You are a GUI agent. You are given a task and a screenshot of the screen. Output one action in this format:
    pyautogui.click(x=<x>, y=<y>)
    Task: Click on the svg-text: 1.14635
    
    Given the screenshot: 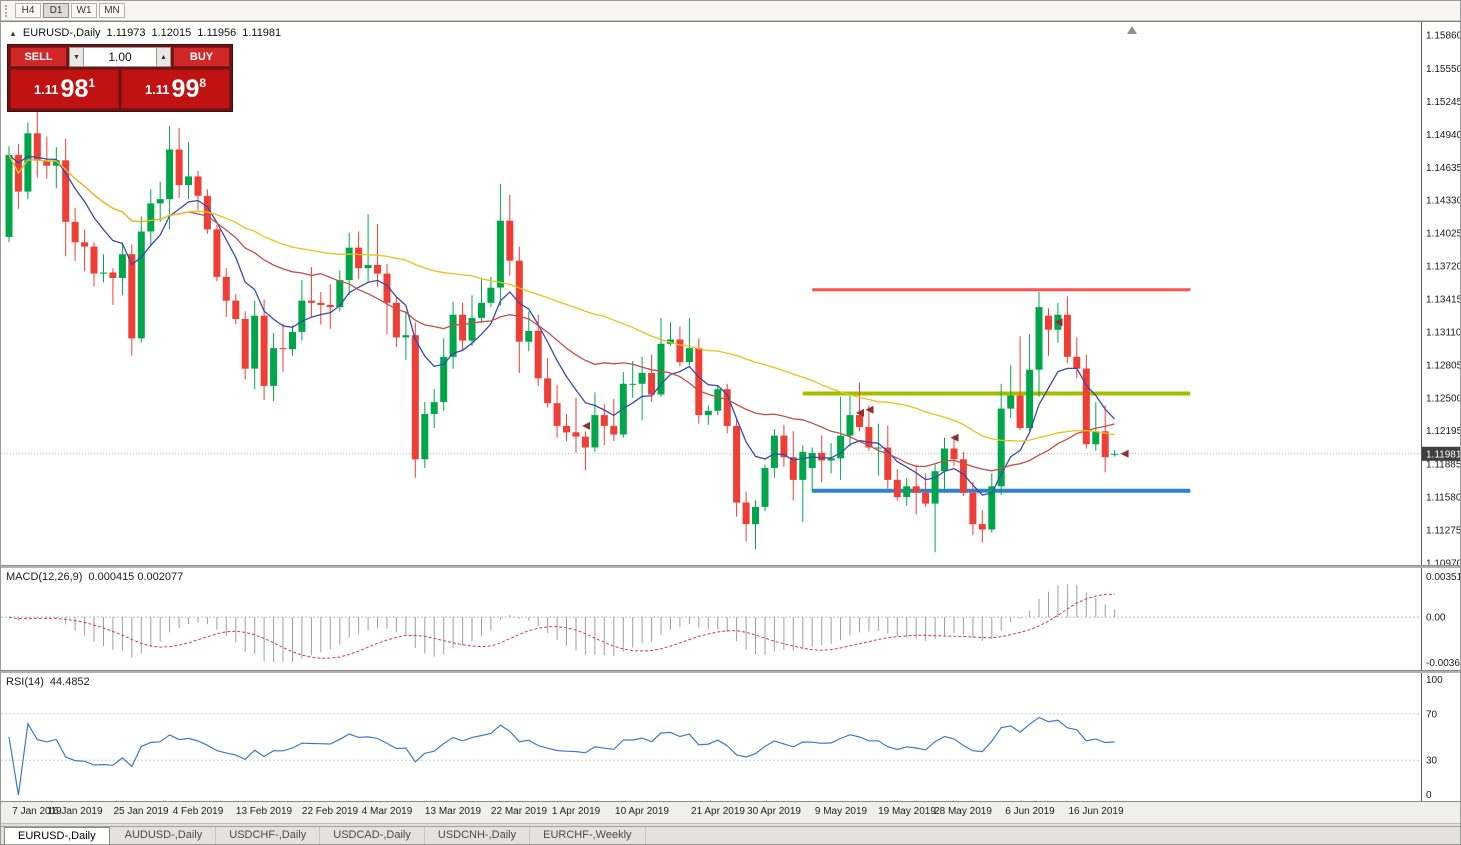 What is the action you would take?
    pyautogui.click(x=1443, y=168)
    